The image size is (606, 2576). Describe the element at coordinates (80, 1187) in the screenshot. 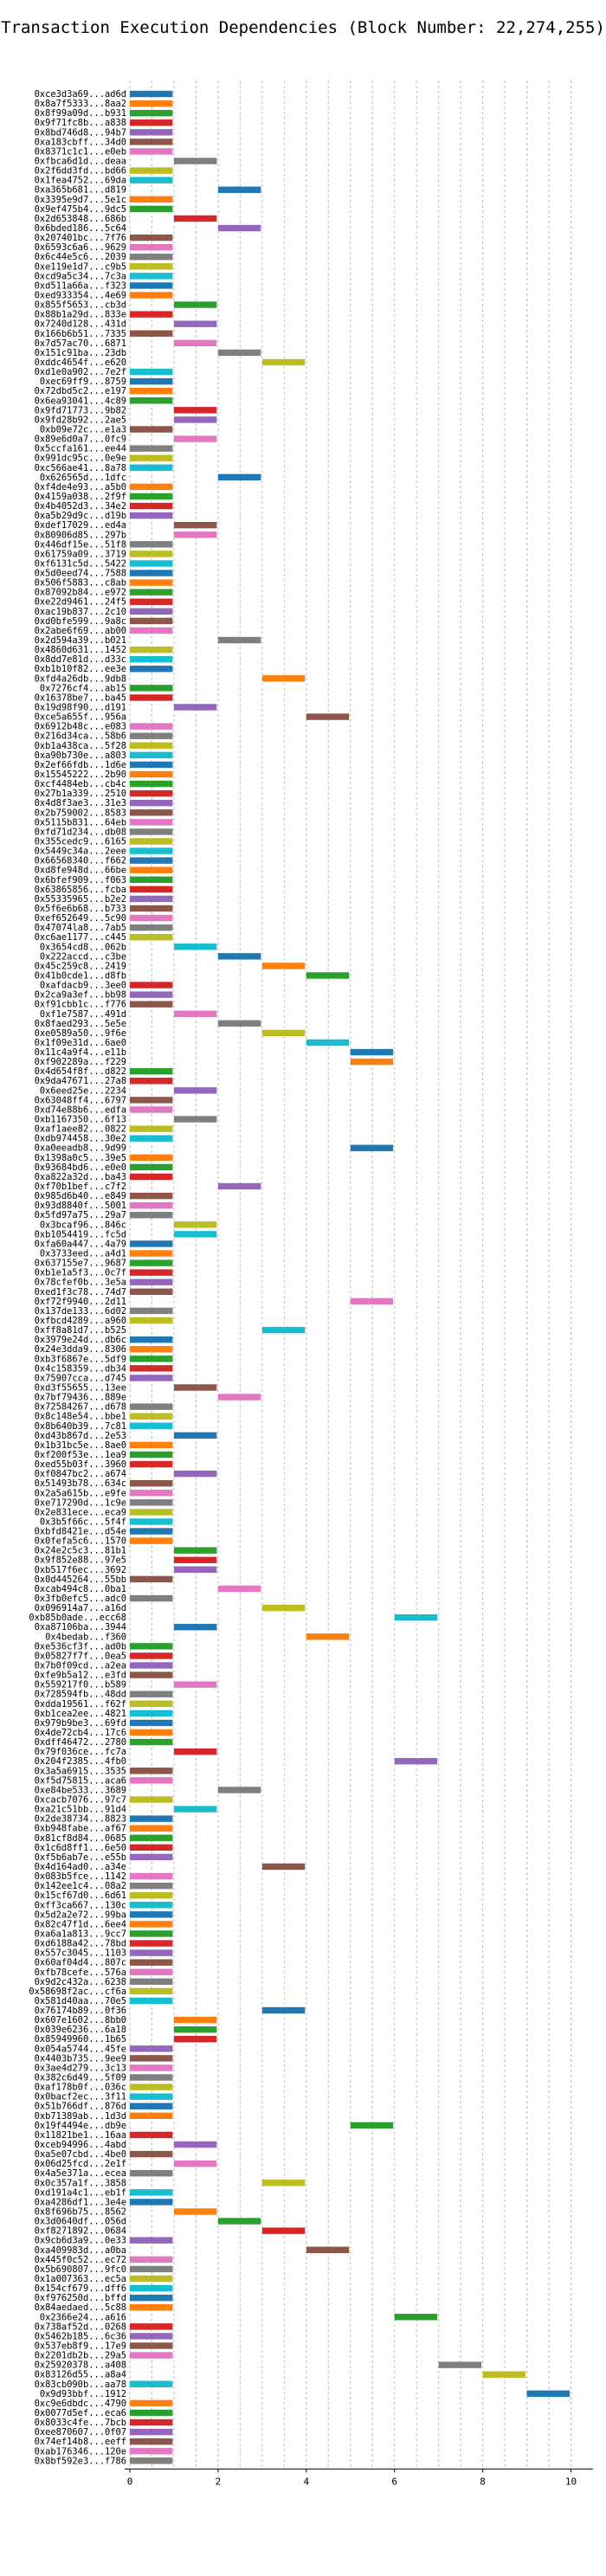

I see `y-tick-label: 0xf70b1bef...c7f2` at that location.